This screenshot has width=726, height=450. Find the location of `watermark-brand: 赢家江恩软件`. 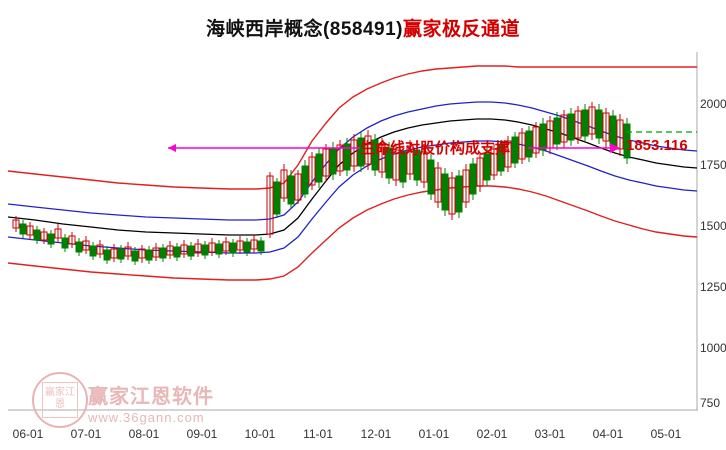

watermark-brand: 赢家江恩软件 is located at coordinates (151, 397).